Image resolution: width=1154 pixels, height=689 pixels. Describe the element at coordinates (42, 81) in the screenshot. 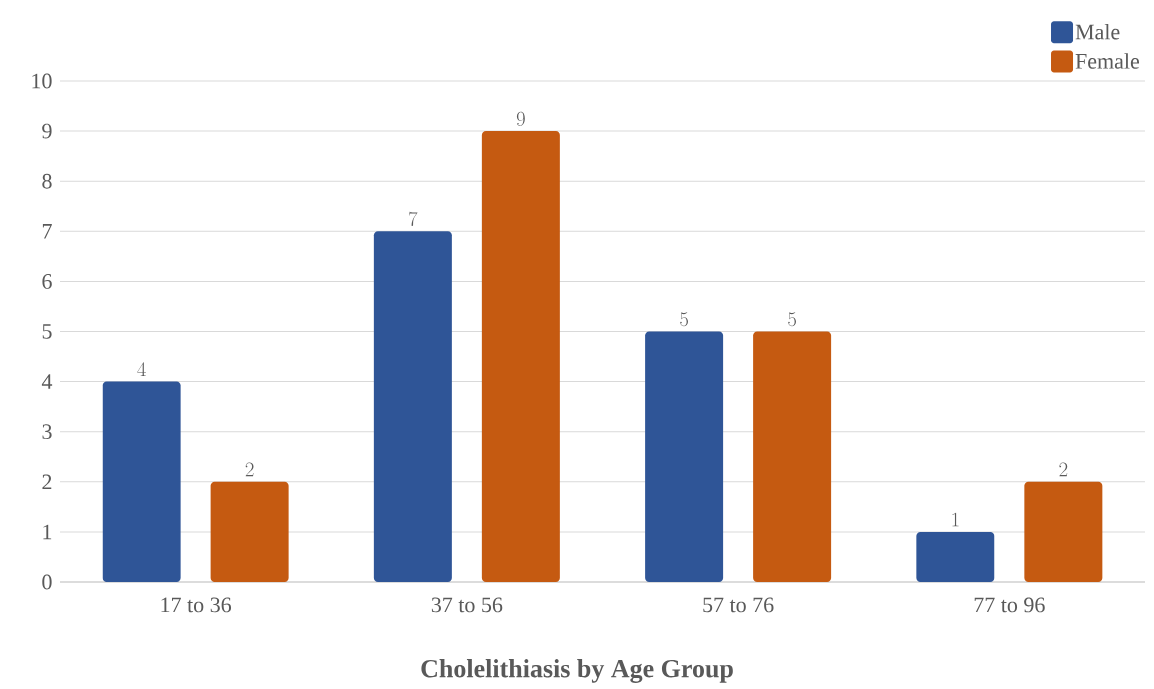

I see `y-tick-label: 10` at that location.